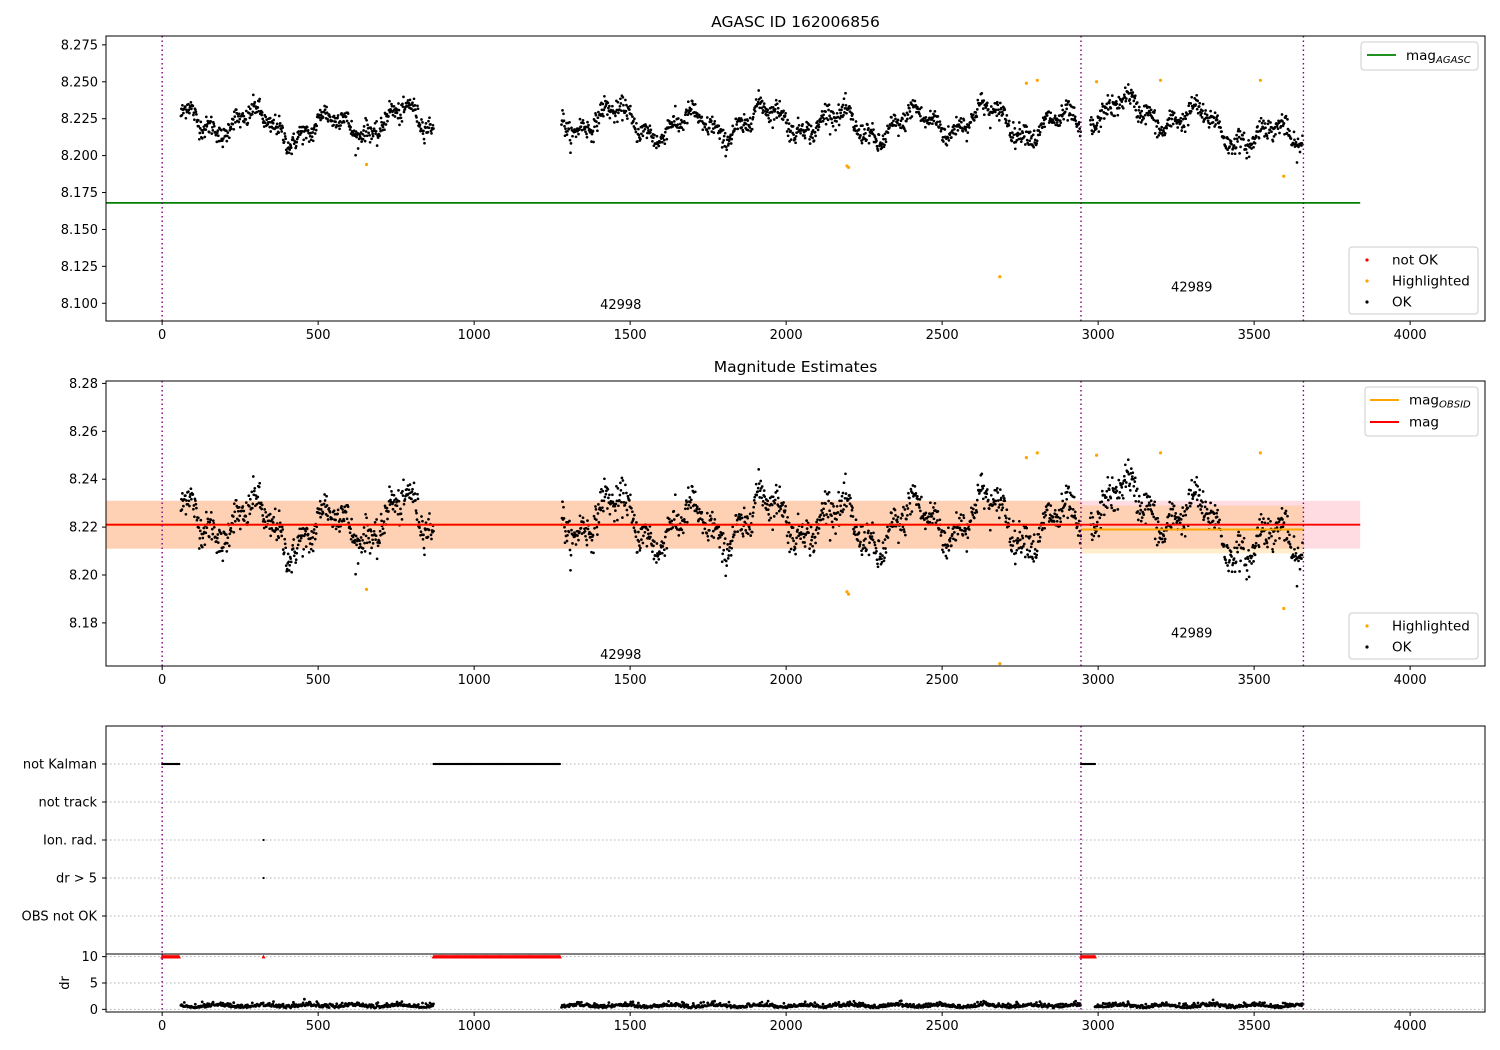 Image resolution: width=1500 pixels, height=1050 pixels. I want to click on highlighted-point, so click(1037, 453).